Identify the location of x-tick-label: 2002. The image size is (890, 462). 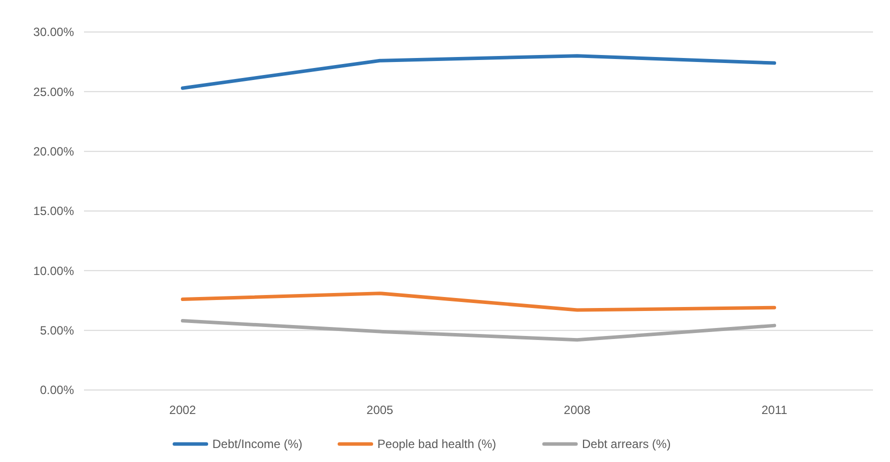
(182, 410).